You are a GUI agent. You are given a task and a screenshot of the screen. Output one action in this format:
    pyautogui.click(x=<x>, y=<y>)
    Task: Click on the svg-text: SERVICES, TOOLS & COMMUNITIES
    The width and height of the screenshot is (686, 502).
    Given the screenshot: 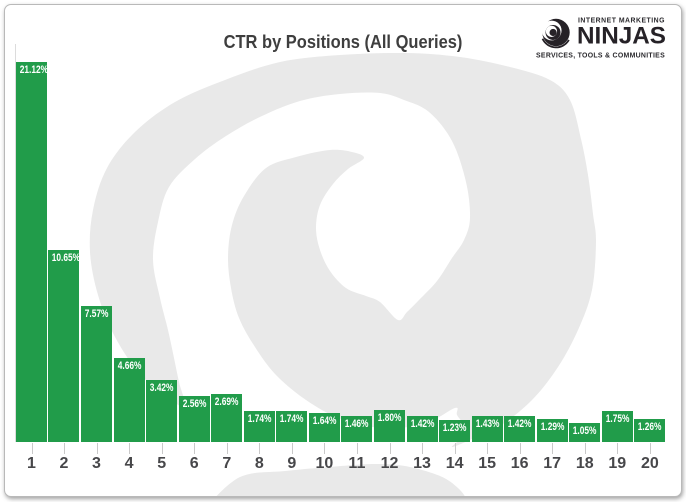 What is the action you would take?
    pyautogui.click(x=600, y=55)
    